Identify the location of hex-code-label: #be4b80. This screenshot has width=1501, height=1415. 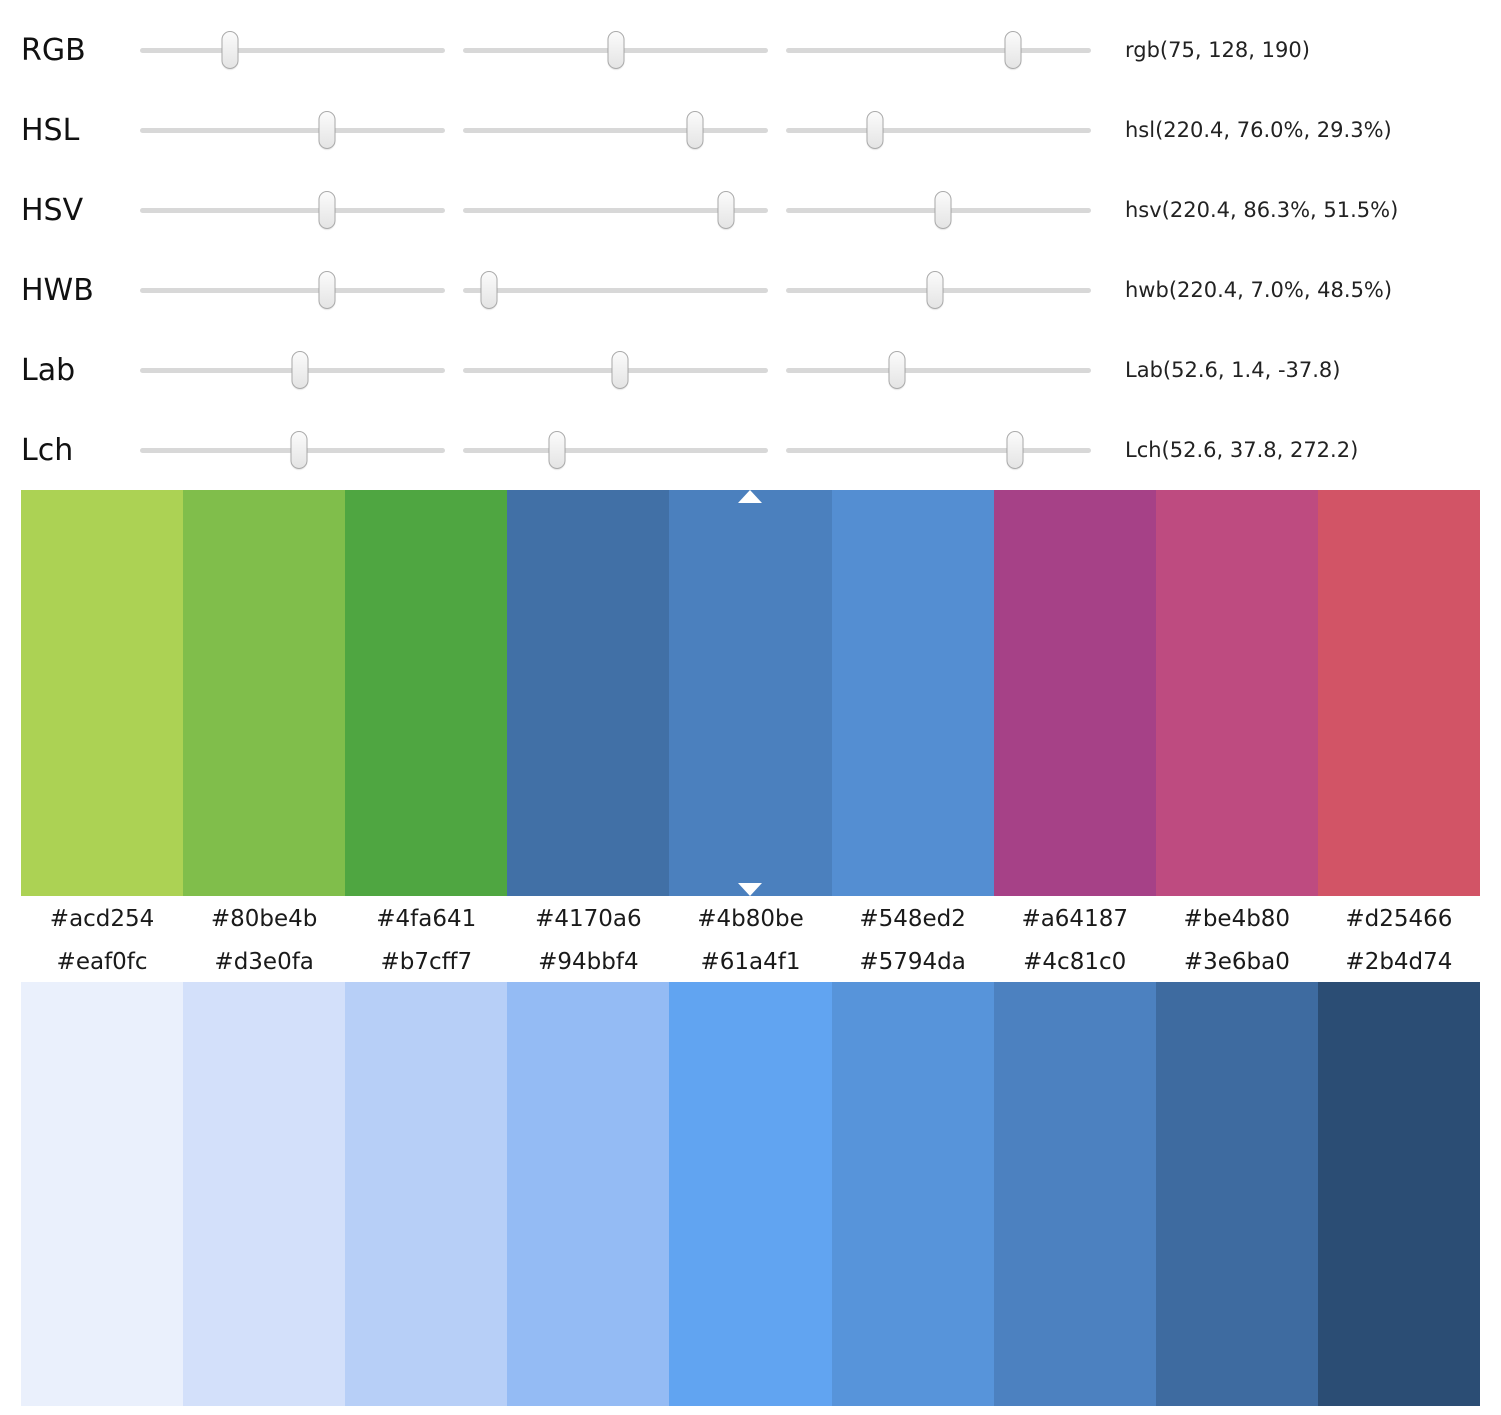
(1237, 919).